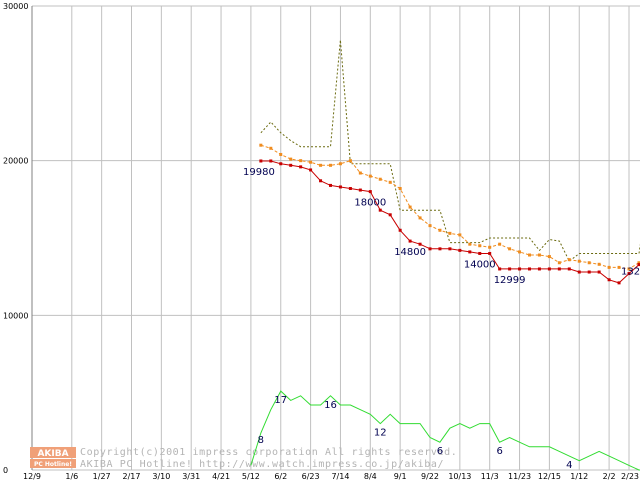 The image size is (640, 480). I want to click on x-tick-label: 2/2, so click(609, 476).